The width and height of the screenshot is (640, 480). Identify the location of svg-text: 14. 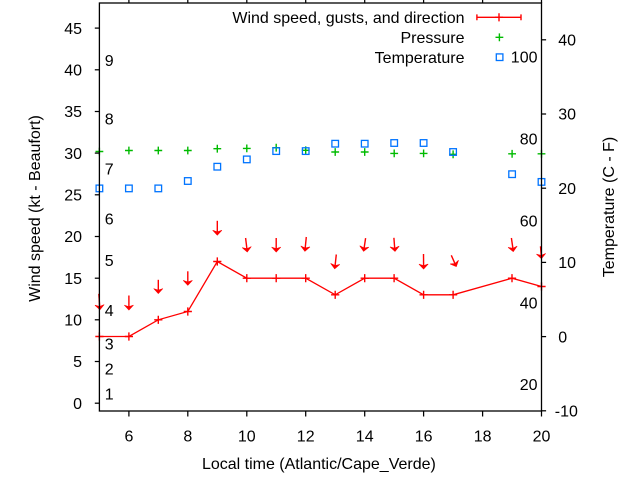
(365, 437).